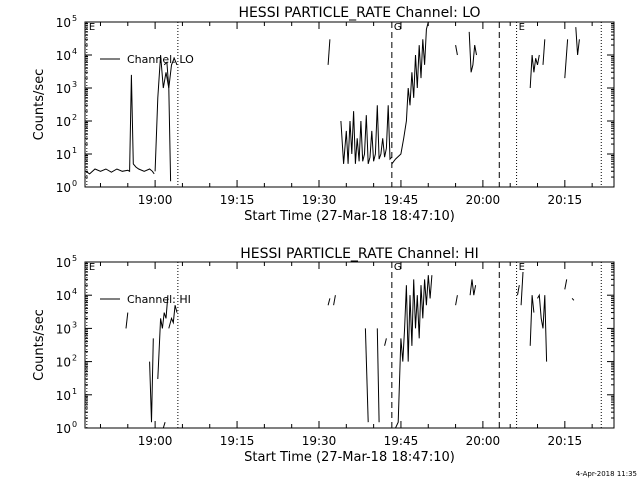 This screenshot has width=640, height=480. Describe the element at coordinates (359, 13) in the screenshot. I see `chart-title: HESSI PARTICLE_RATE Channel: LO` at that location.